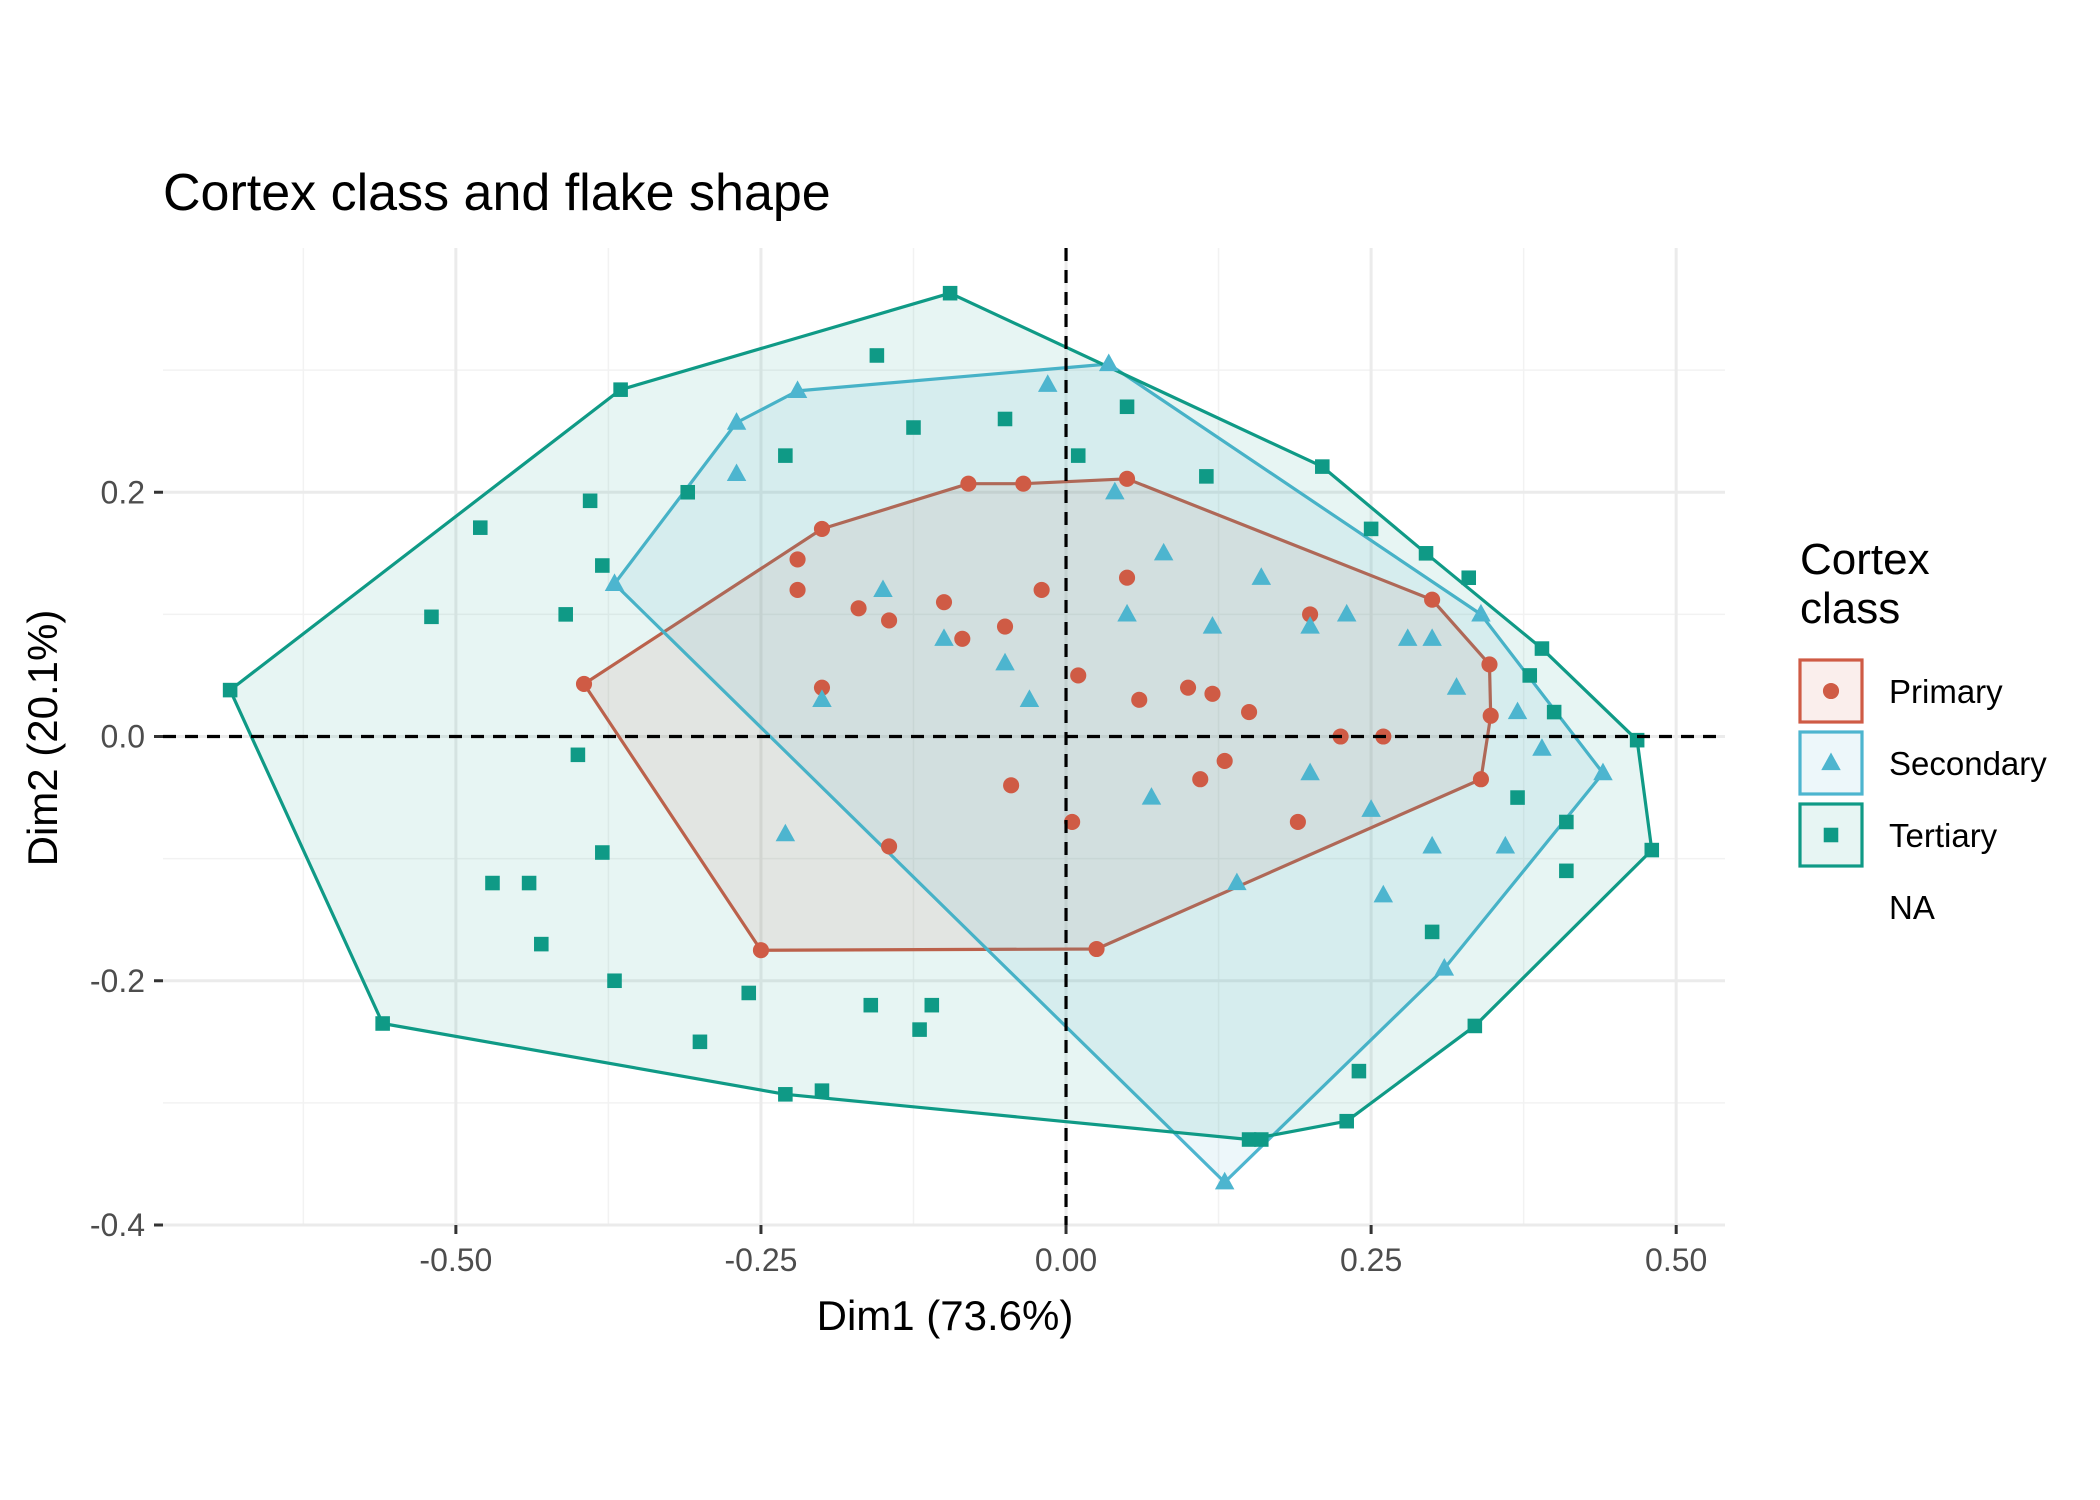 The width and height of the screenshot is (2100, 1500). I want to click on legend: Cortex class Primary Secondary Tertiary NA, so click(1922, 730).